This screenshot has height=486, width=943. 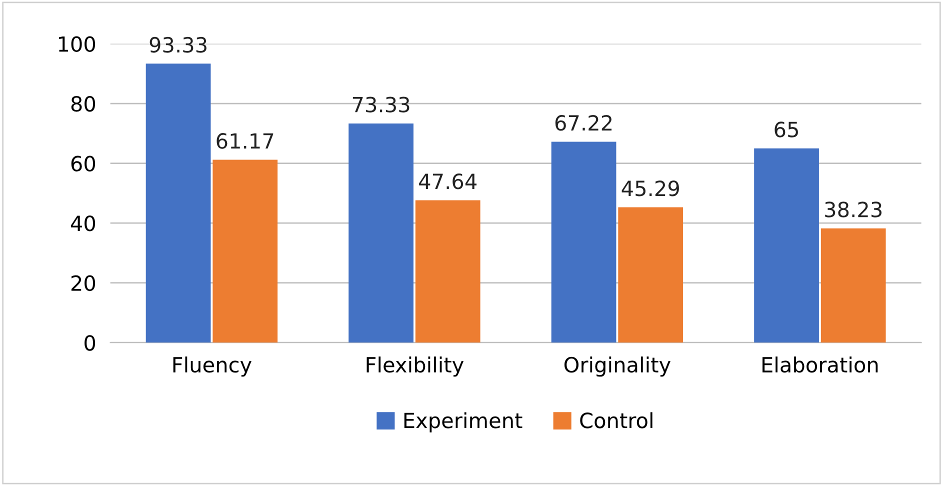 I want to click on data-label: 65, so click(x=786, y=130).